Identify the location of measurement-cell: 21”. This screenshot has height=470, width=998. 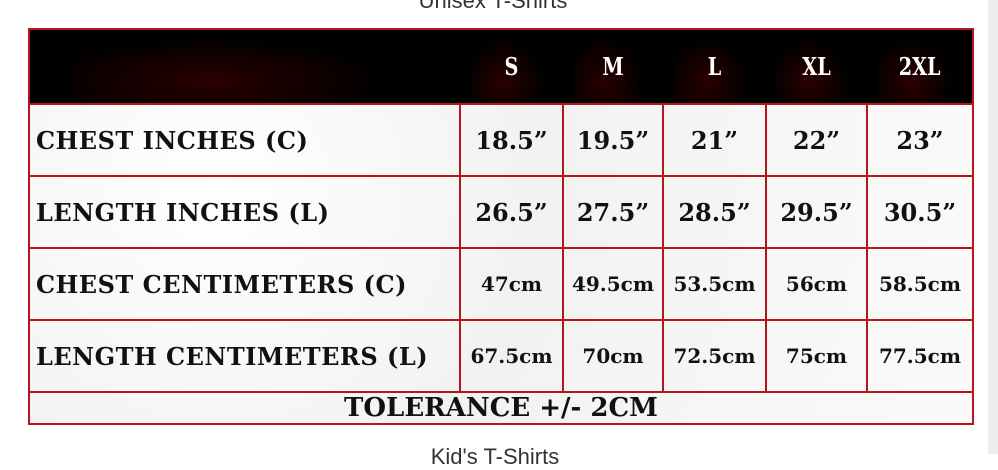
(714, 140).